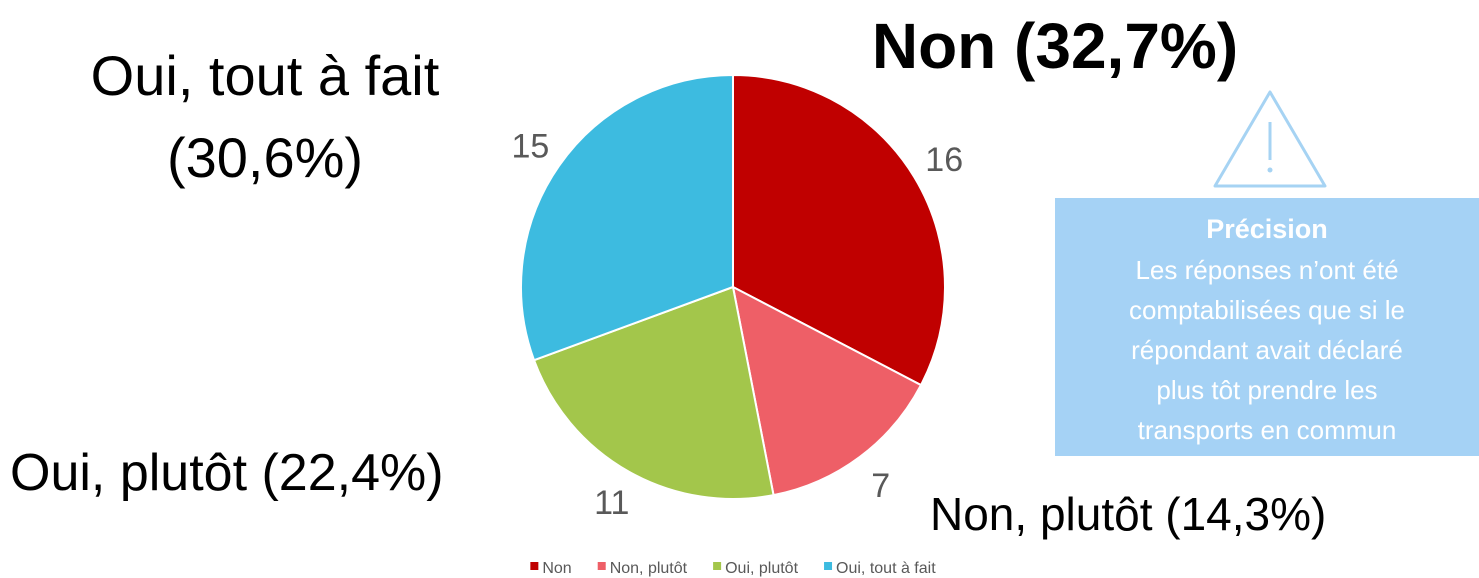  Describe the element at coordinates (649, 568) in the screenshot. I see `legend-label: Non, plutôt` at that location.